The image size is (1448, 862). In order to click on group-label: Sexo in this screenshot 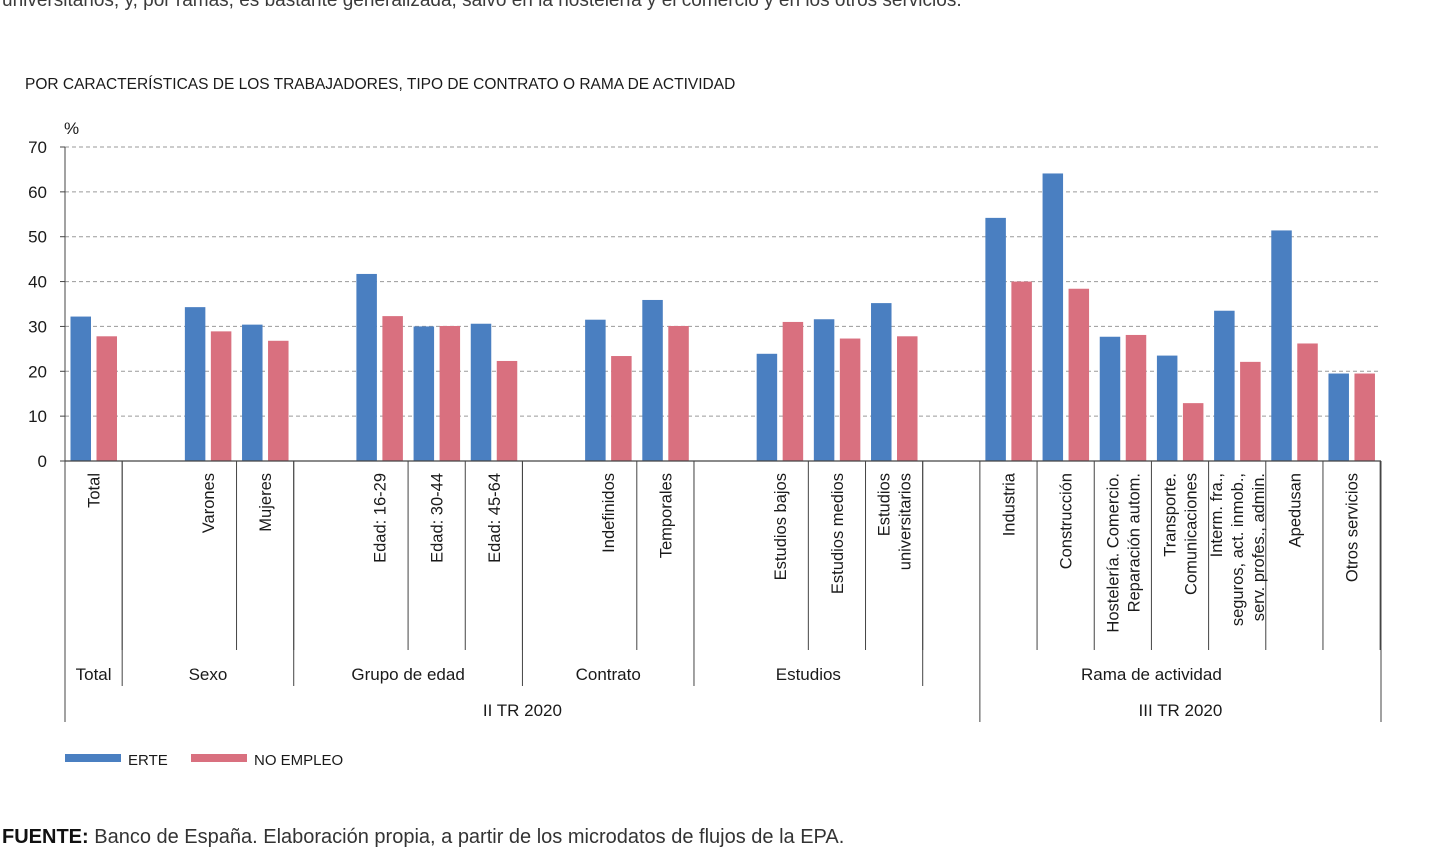, I will do `click(208, 674)`.